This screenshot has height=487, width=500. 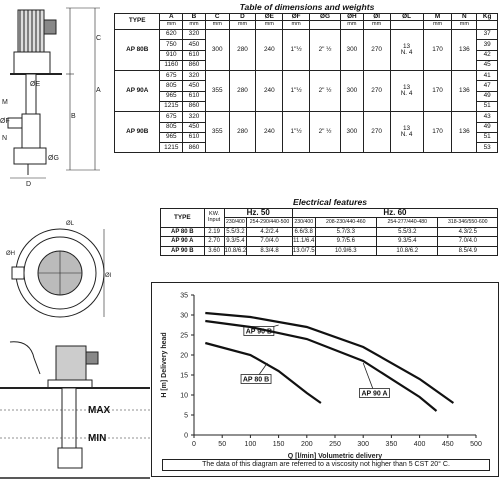 What do you see at coordinates (407, 251) in the screenshot?
I see `elec-value-cell: 10.8/6.2` at bounding box center [407, 251].